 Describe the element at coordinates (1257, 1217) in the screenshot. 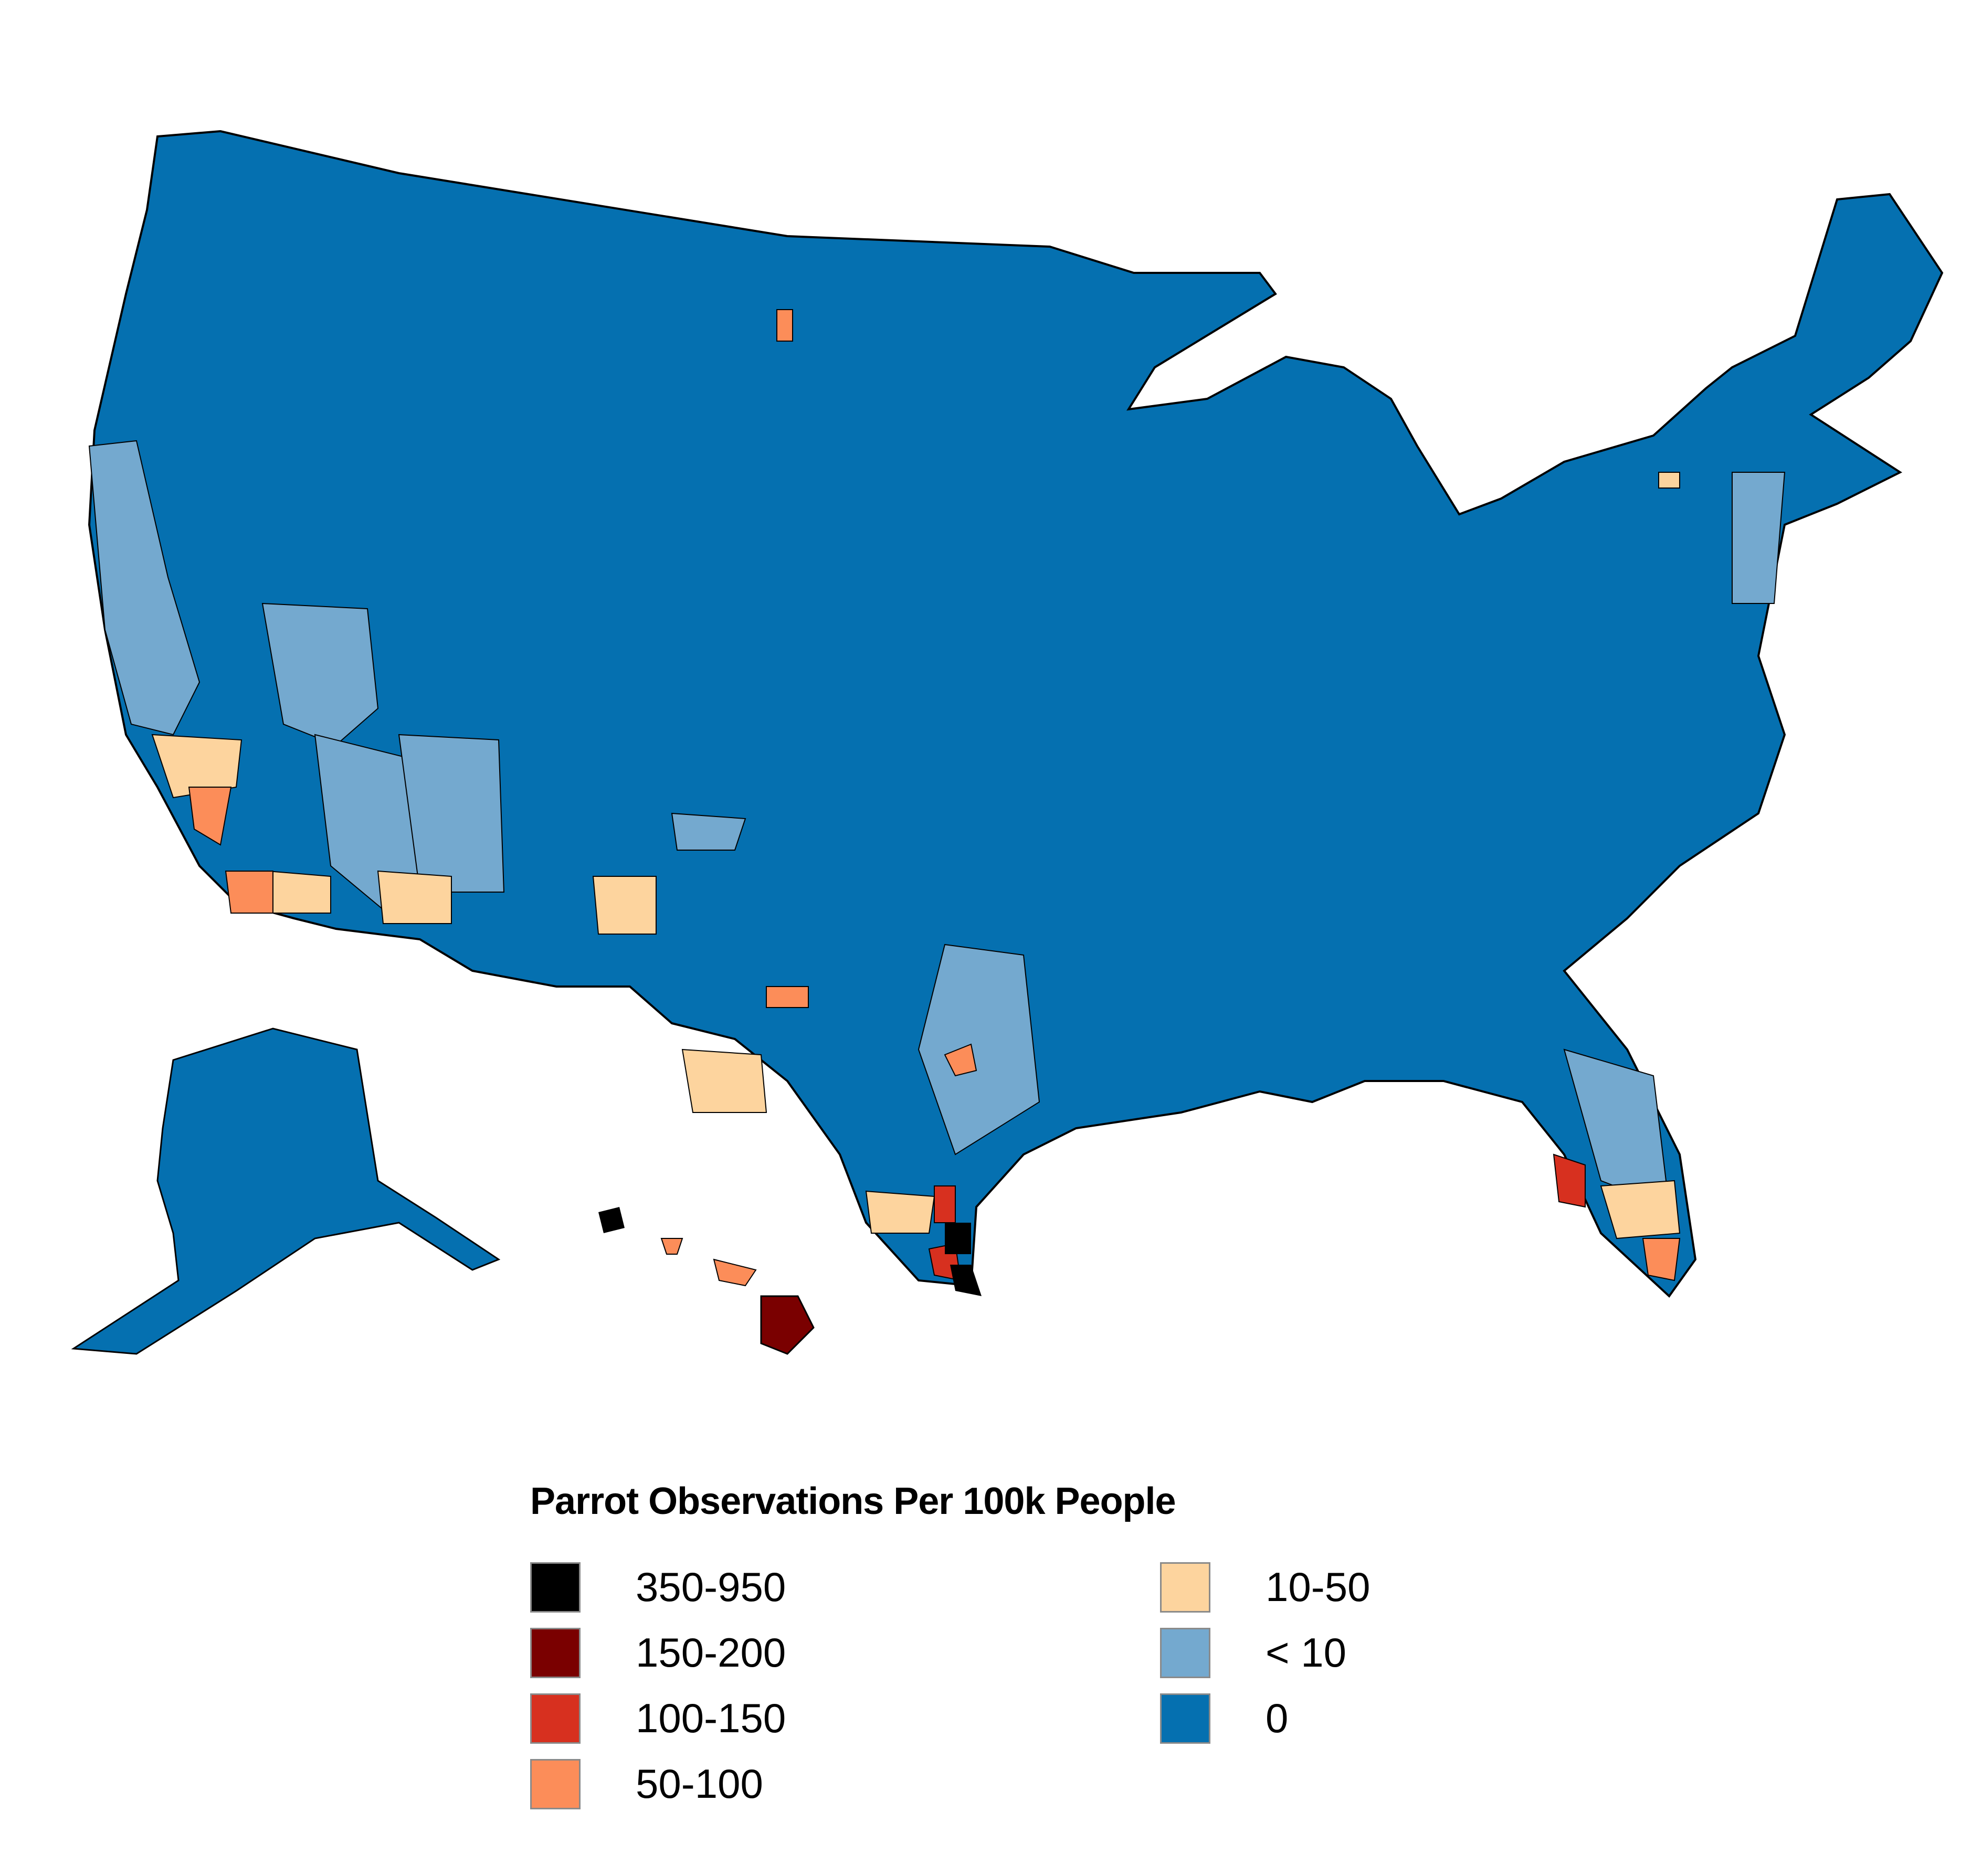

I see `red-regions` at that location.